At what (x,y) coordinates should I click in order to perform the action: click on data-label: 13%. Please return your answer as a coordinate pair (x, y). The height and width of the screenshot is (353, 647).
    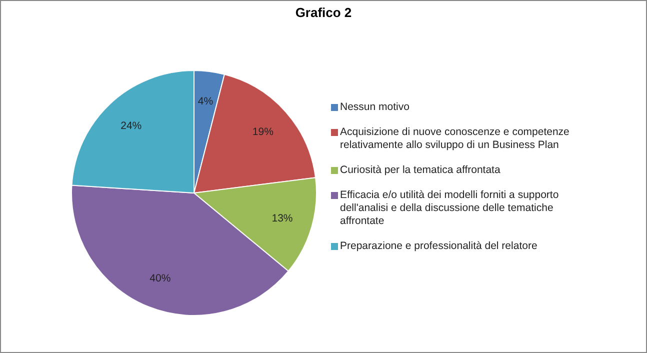
    Looking at the image, I should click on (282, 218).